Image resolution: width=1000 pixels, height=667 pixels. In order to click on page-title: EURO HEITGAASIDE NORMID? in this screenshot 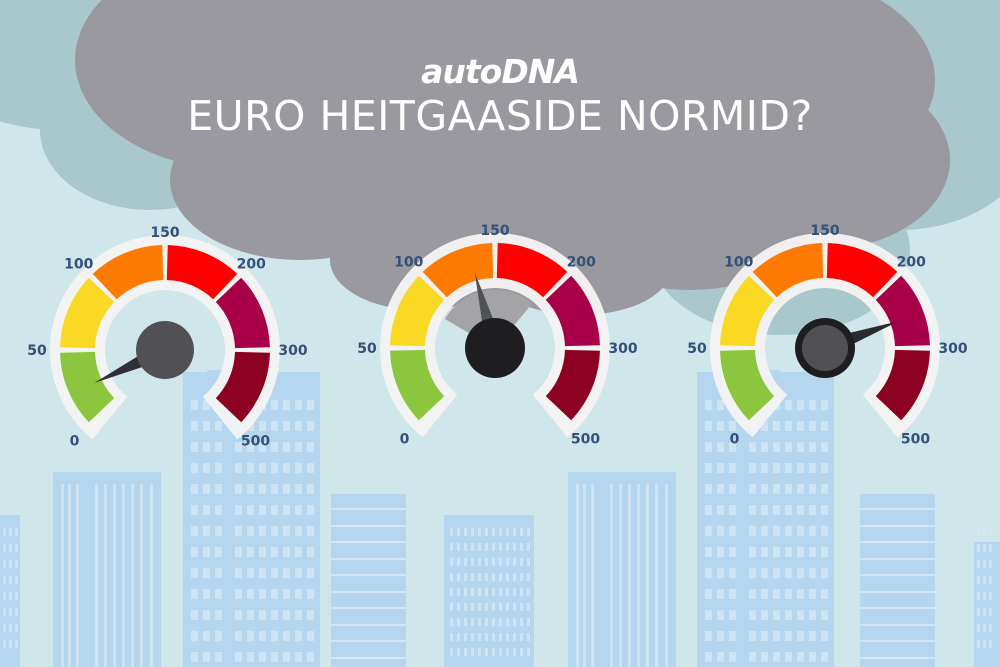, I will do `click(500, 116)`.